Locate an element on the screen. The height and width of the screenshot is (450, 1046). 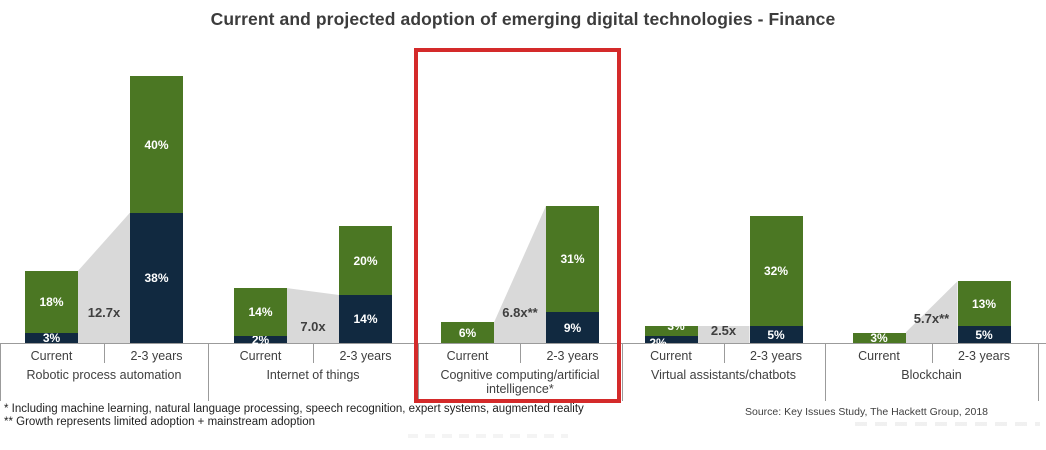
segment-value-label: 38% is located at coordinates (156, 278).